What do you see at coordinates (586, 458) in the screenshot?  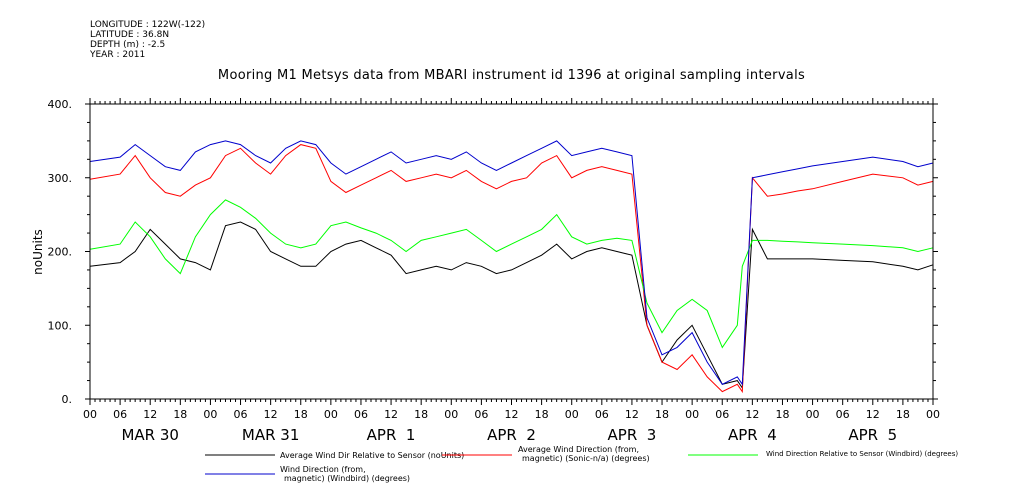 I see `legend-label-line: magnetic) (Sonic-n/a) (degrees)` at bounding box center [586, 458].